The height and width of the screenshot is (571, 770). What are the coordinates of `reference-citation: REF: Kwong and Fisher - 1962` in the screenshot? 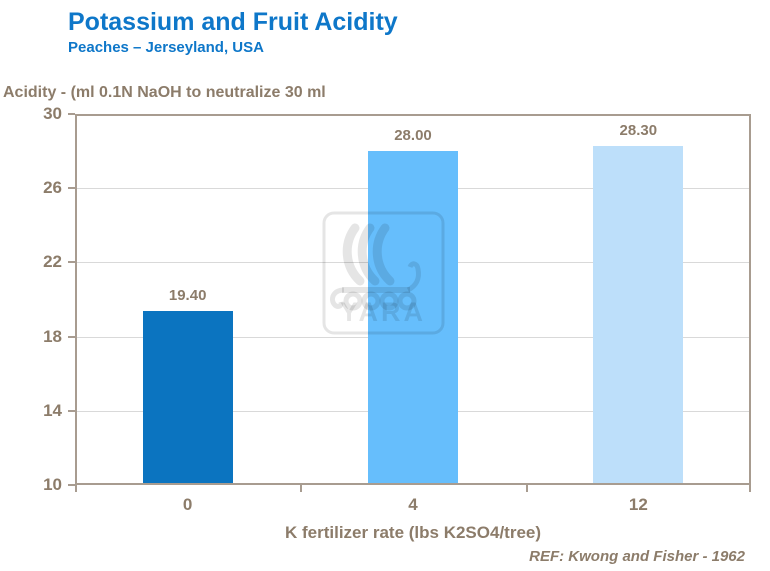 It's located at (637, 556).